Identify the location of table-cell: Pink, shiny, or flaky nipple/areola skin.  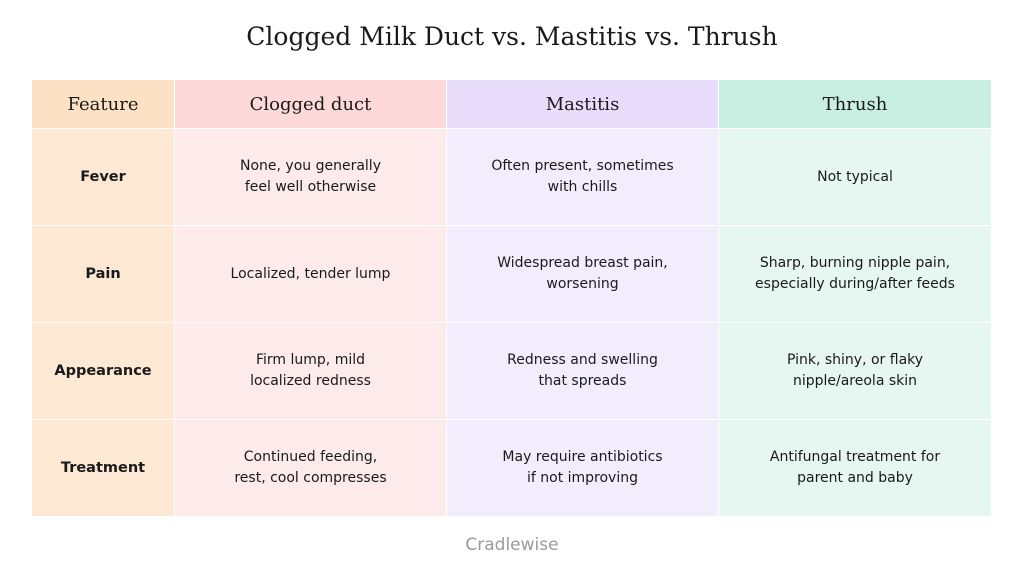
(855, 371).